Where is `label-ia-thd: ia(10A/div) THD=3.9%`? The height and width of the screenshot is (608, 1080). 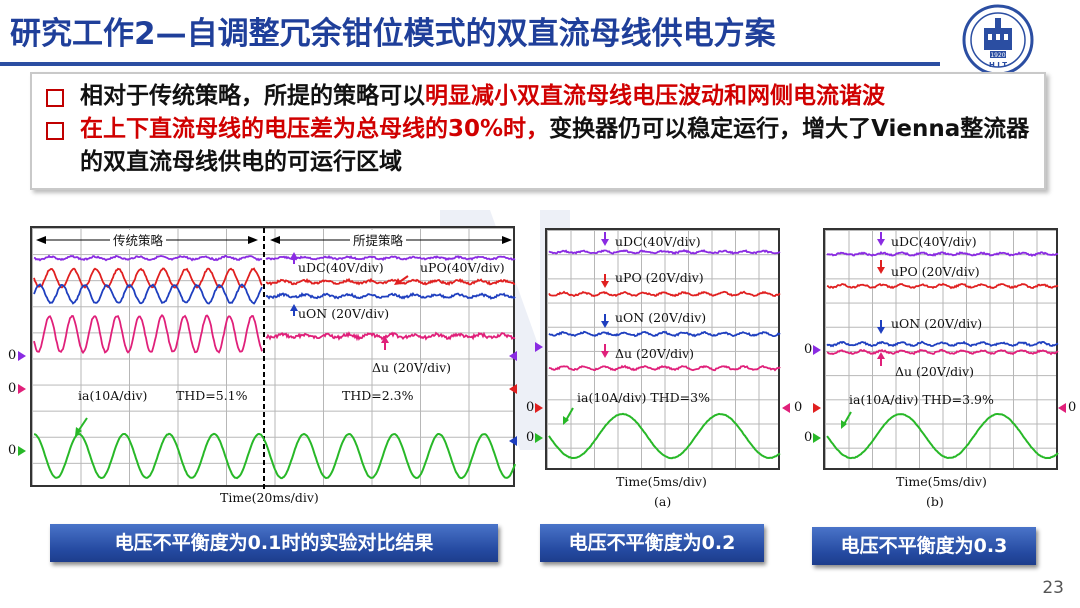 label-ia-thd: ia(10A/div) THD=3.9% is located at coordinates (921, 399).